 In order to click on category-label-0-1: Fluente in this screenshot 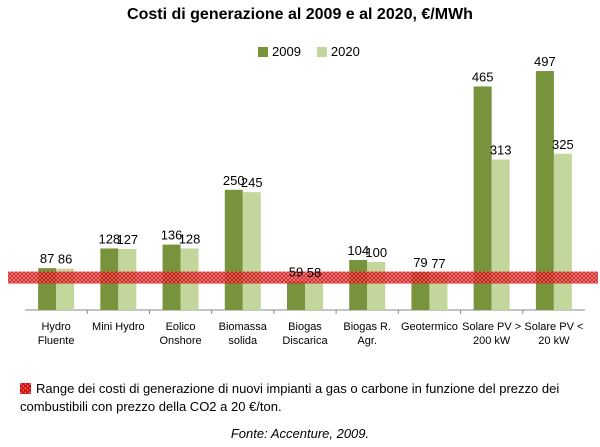, I will do `click(56, 341)`.